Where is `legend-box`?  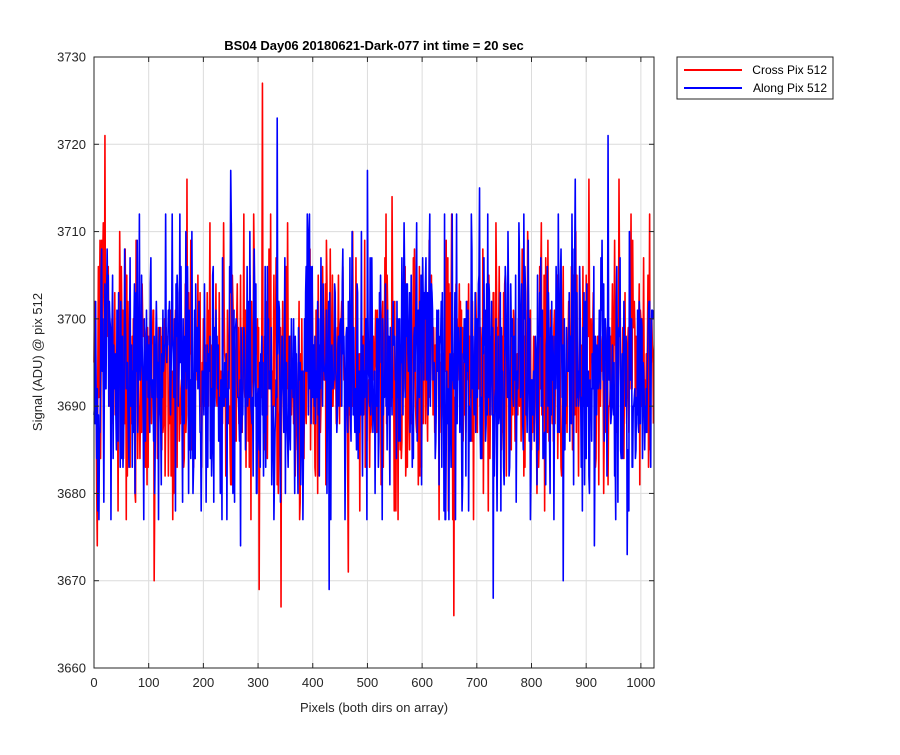 legend-box is located at coordinates (755, 78).